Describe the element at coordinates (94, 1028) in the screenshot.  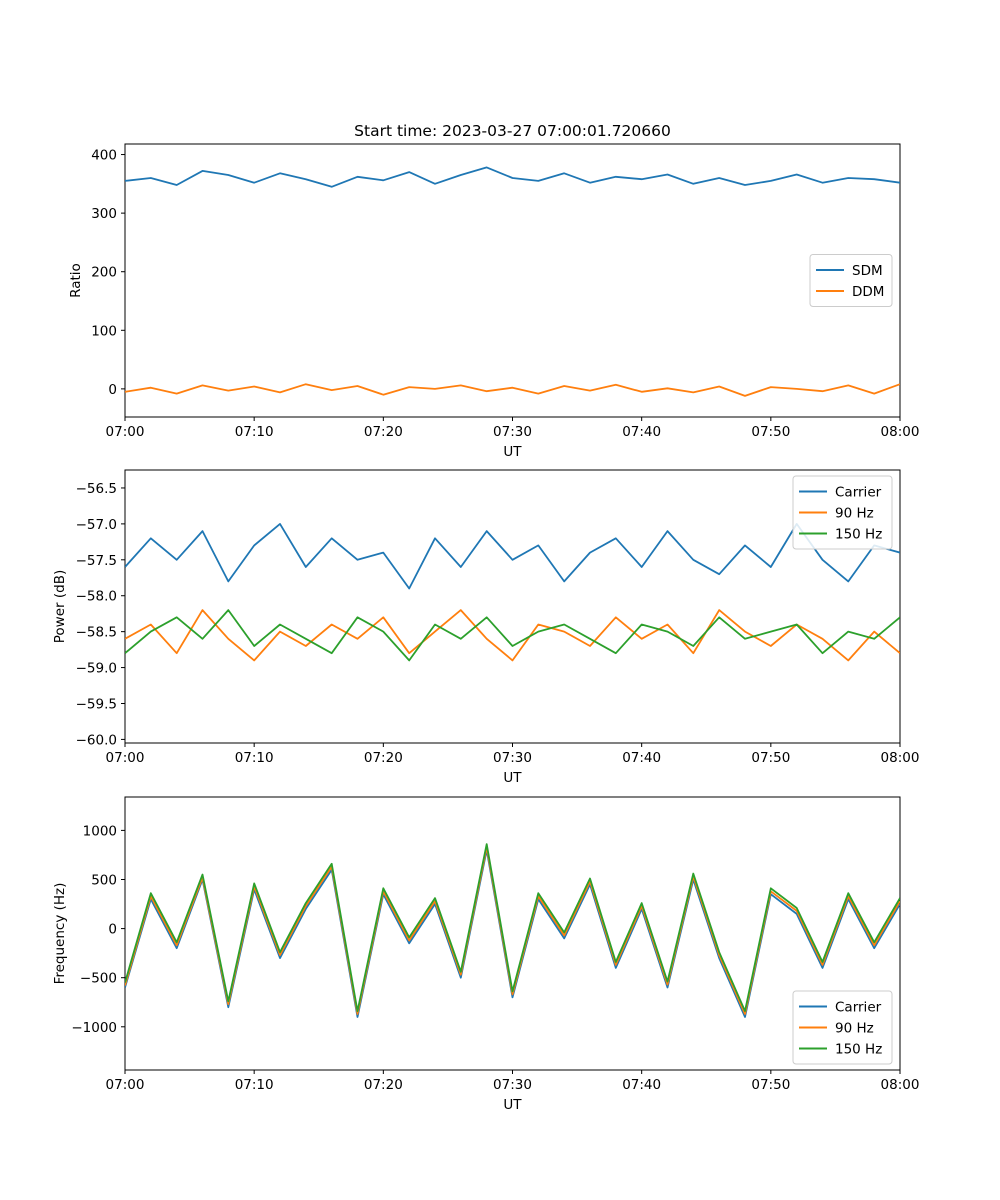
I see `y-tick-label: −1000` at that location.